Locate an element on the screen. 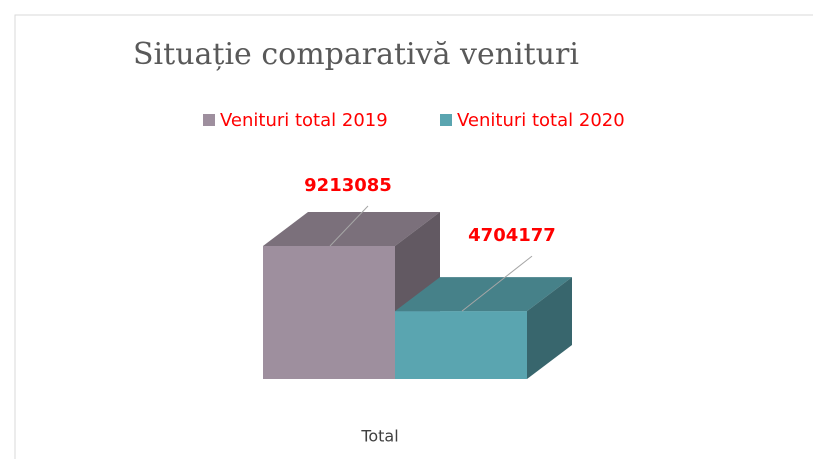 Image resolution: width=813 pixels, height=459 pixels. data-label: 4704177 is located at coordinates (512, 235).